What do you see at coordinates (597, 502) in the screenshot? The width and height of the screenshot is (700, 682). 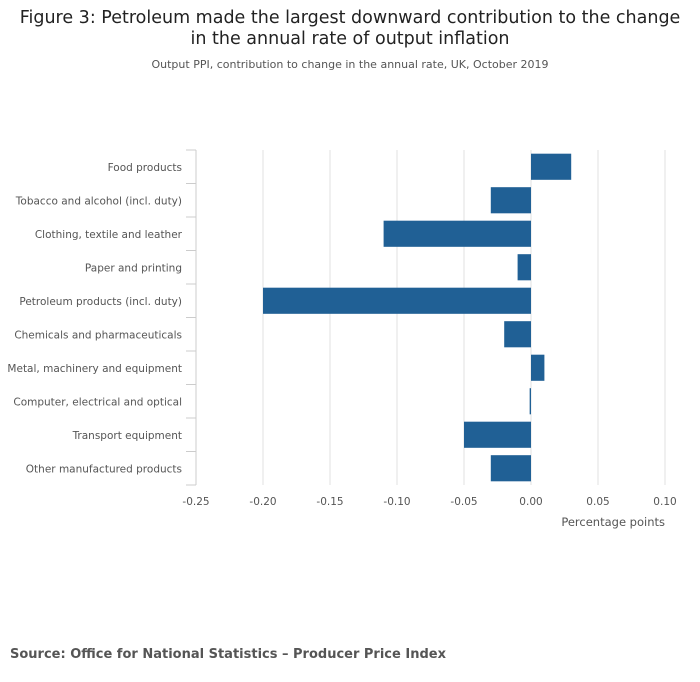 I see `x-tick-label: 0.05` at bounding box center [597, 502].